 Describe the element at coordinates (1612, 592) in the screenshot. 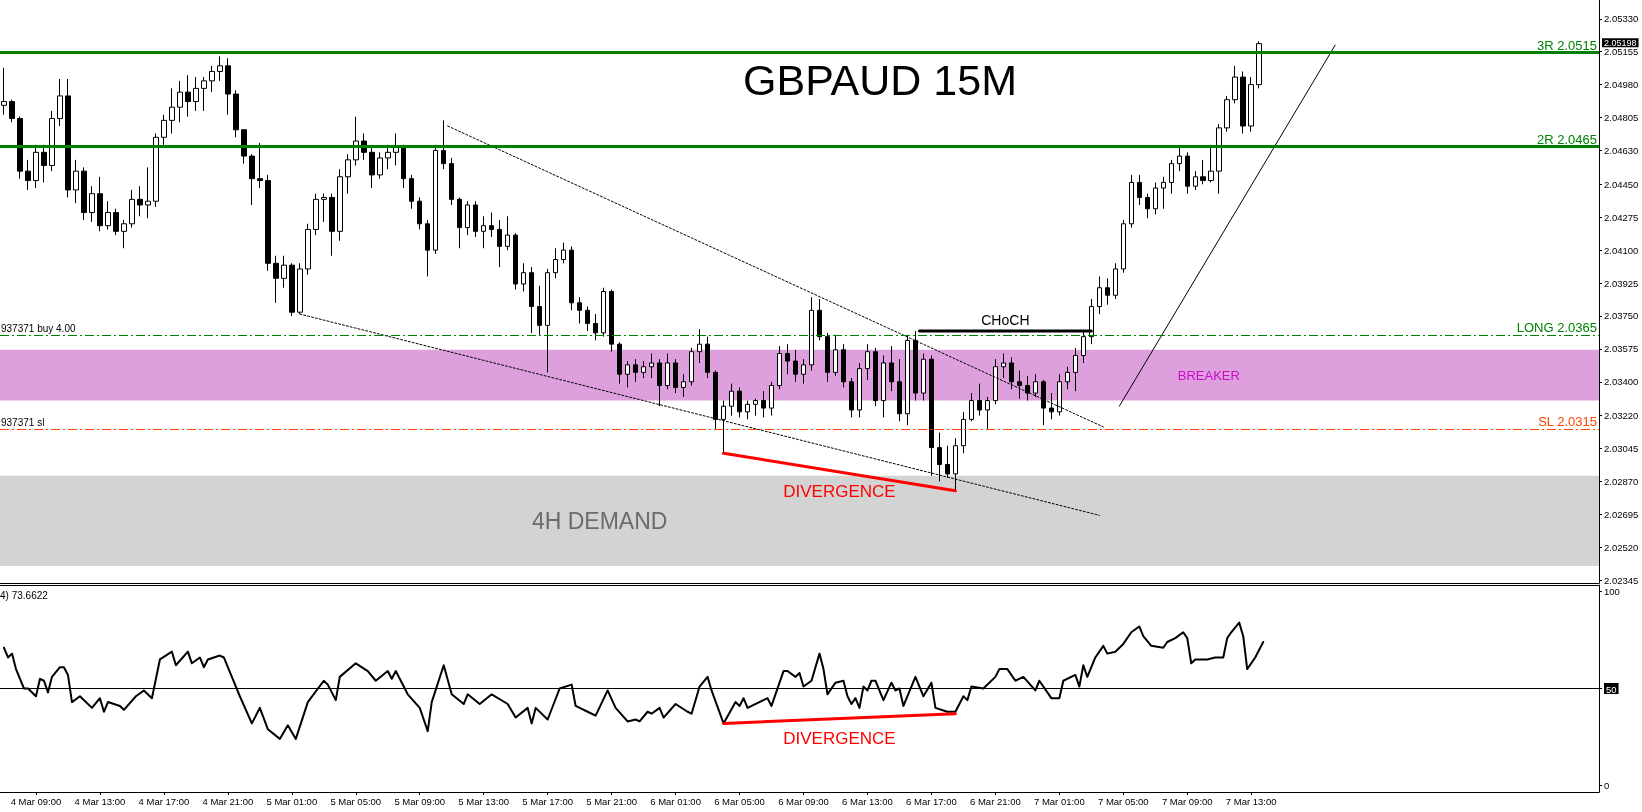

I see `y-tick-label: 100` at that location.